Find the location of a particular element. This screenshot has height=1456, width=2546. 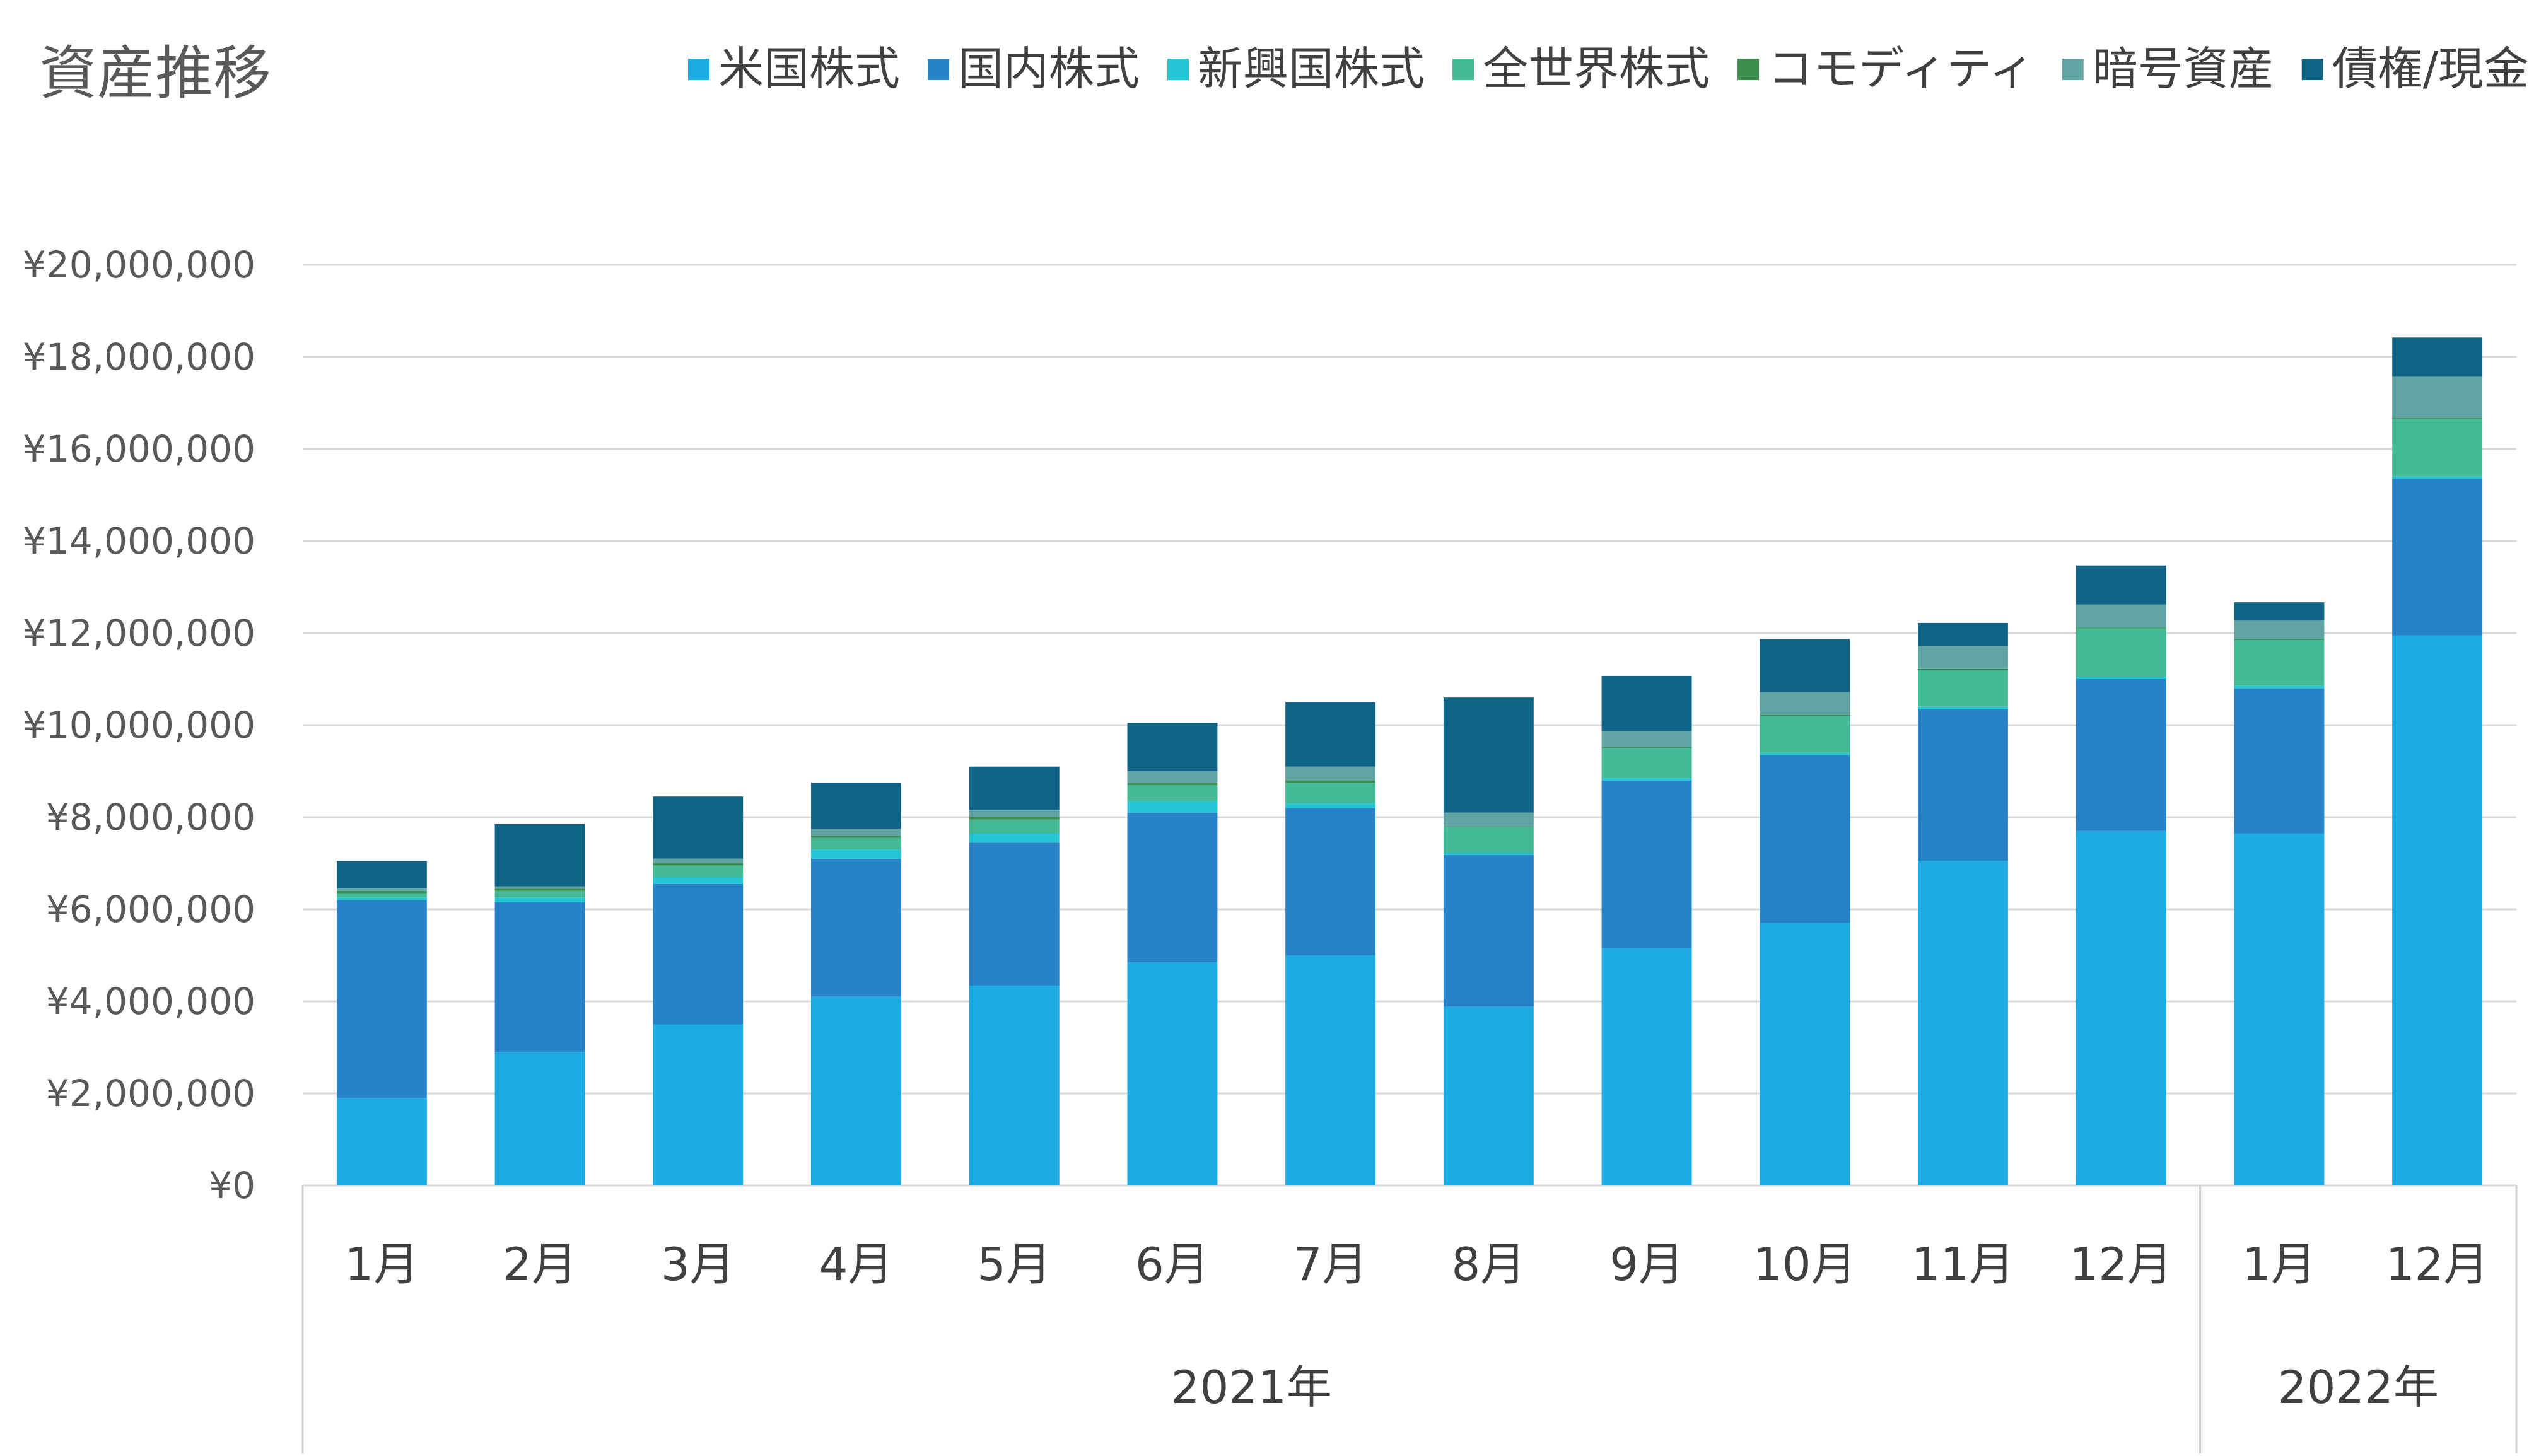

y-tick-label: ¥4,000,000 is located at coordinates (150, 1001).